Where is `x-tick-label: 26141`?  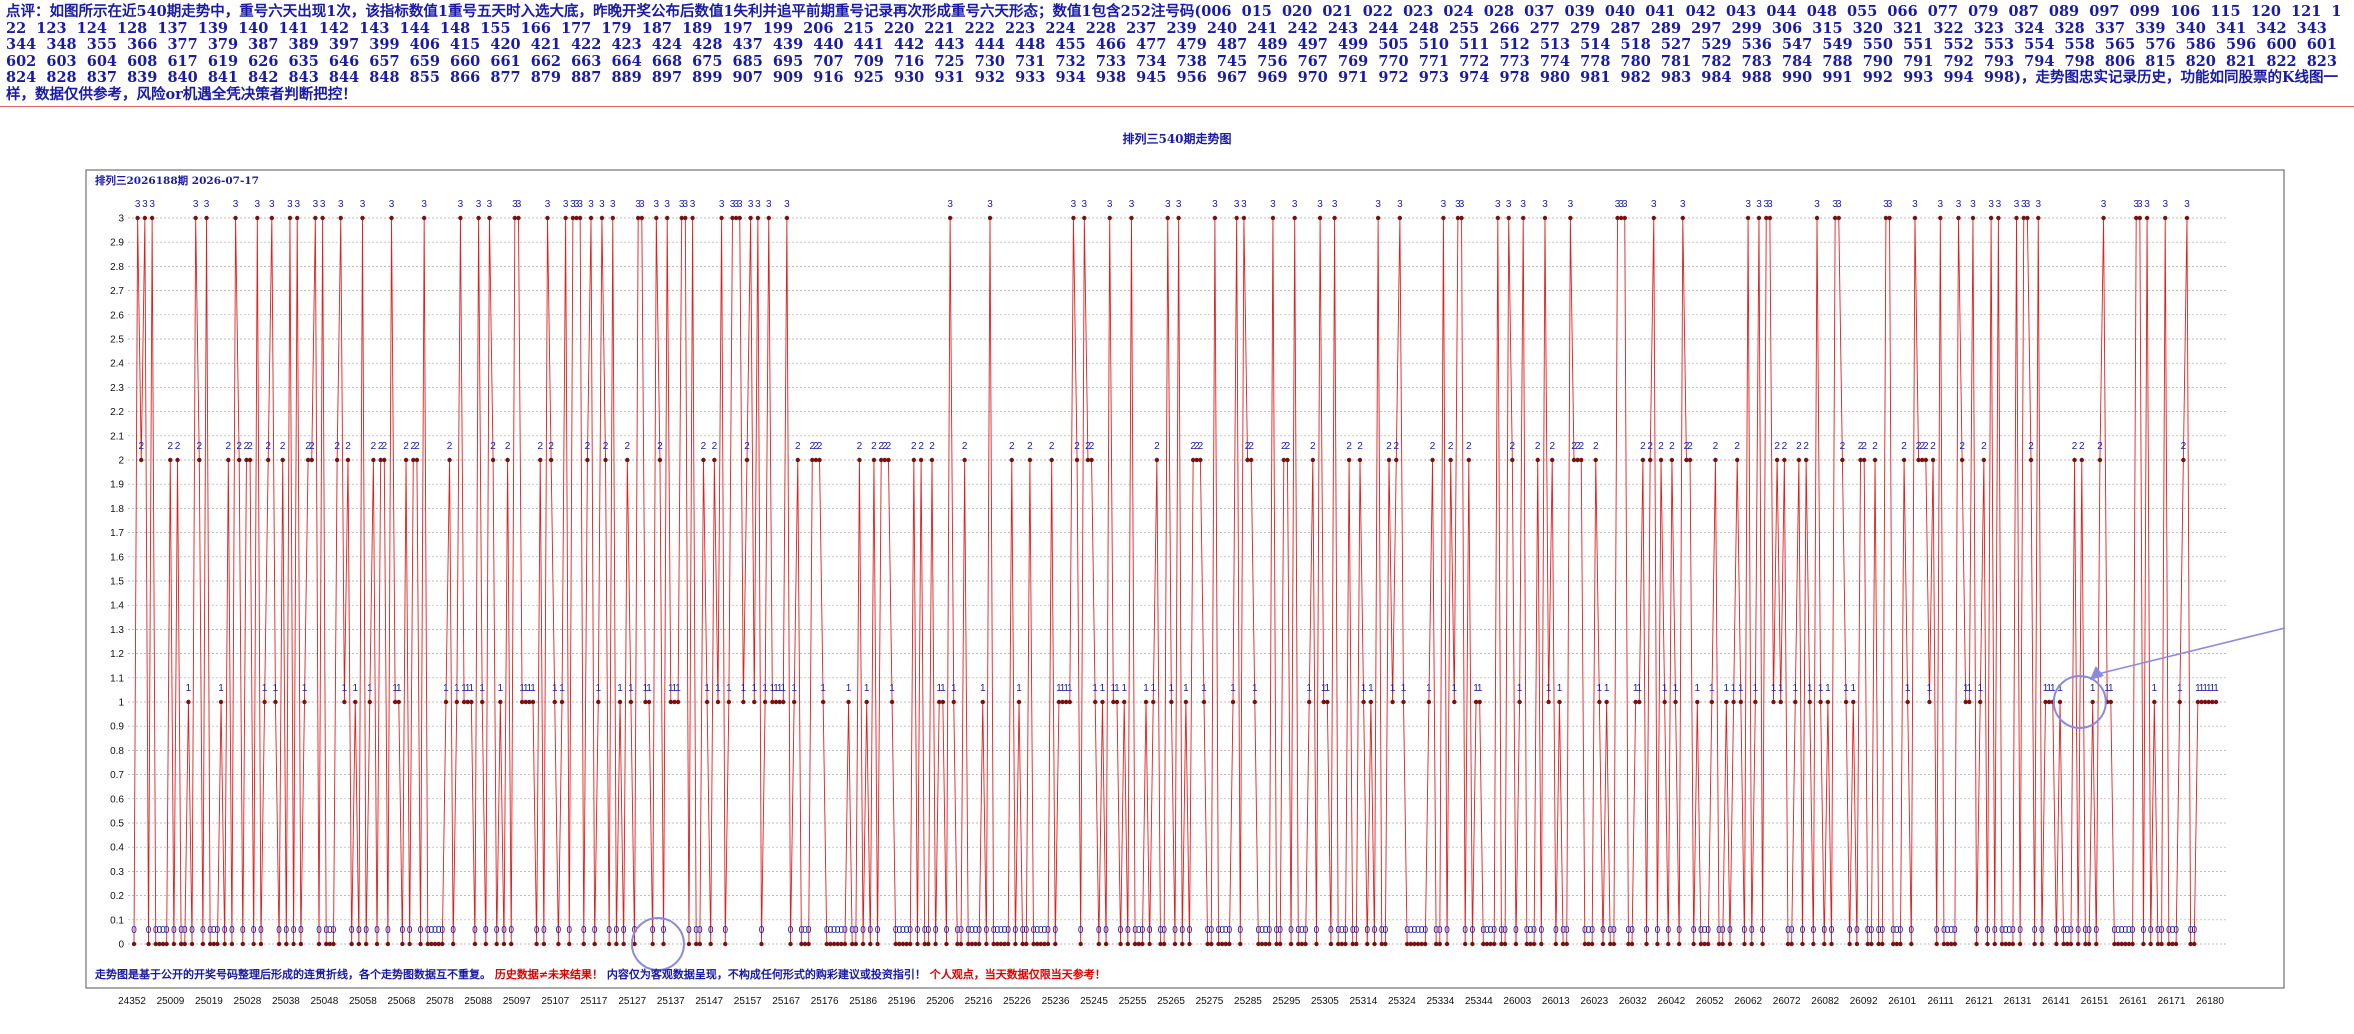
x-tick-label: 26141 is located at coordinates (2056, 1001).